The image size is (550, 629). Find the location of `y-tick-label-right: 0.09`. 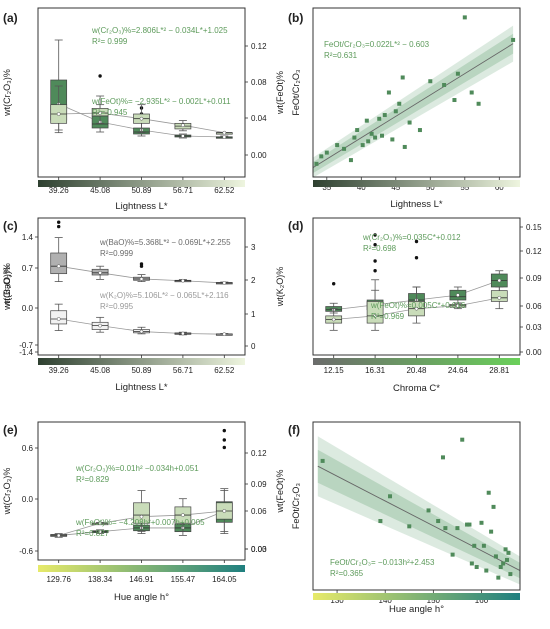

y-tick-label-right: 0.09 is located at coordinates (534, 278).